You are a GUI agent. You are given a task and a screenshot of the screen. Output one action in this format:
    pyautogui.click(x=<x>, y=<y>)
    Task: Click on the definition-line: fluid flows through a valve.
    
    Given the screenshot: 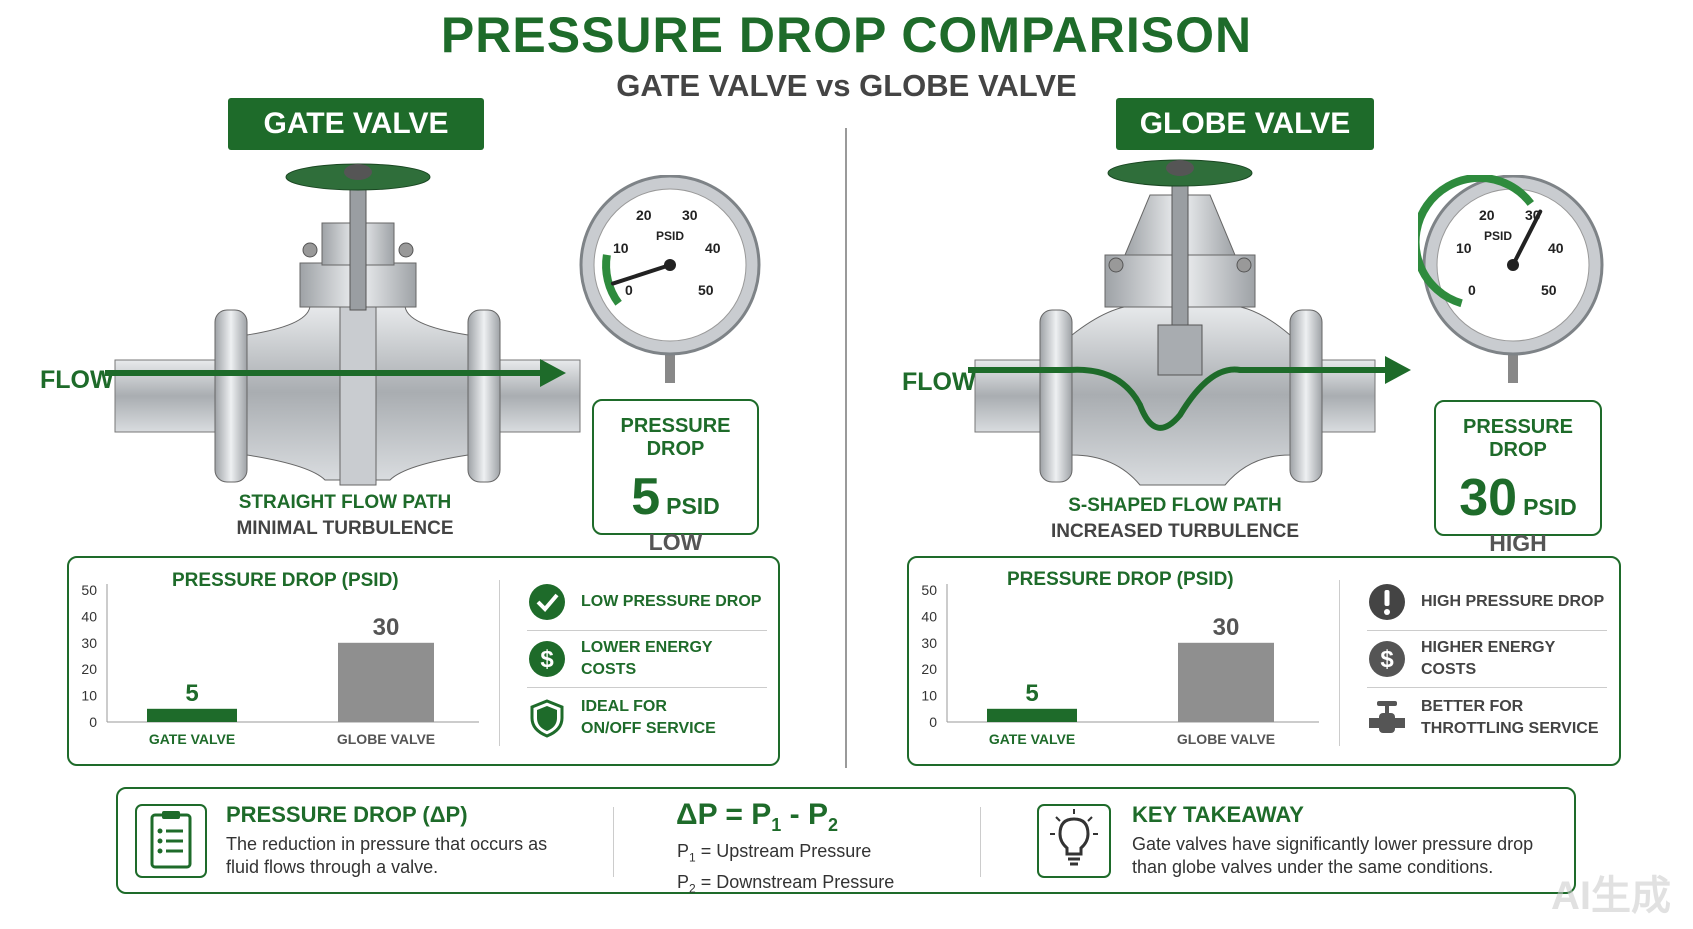 What is the action you would take?
    pyautogui.click(x=332, y=867)
    